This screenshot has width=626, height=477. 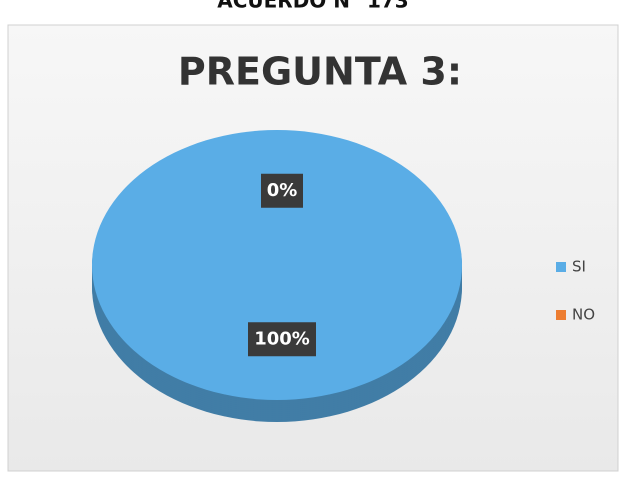 I want to click on legend-label: NO, so click(x=583, y=315).